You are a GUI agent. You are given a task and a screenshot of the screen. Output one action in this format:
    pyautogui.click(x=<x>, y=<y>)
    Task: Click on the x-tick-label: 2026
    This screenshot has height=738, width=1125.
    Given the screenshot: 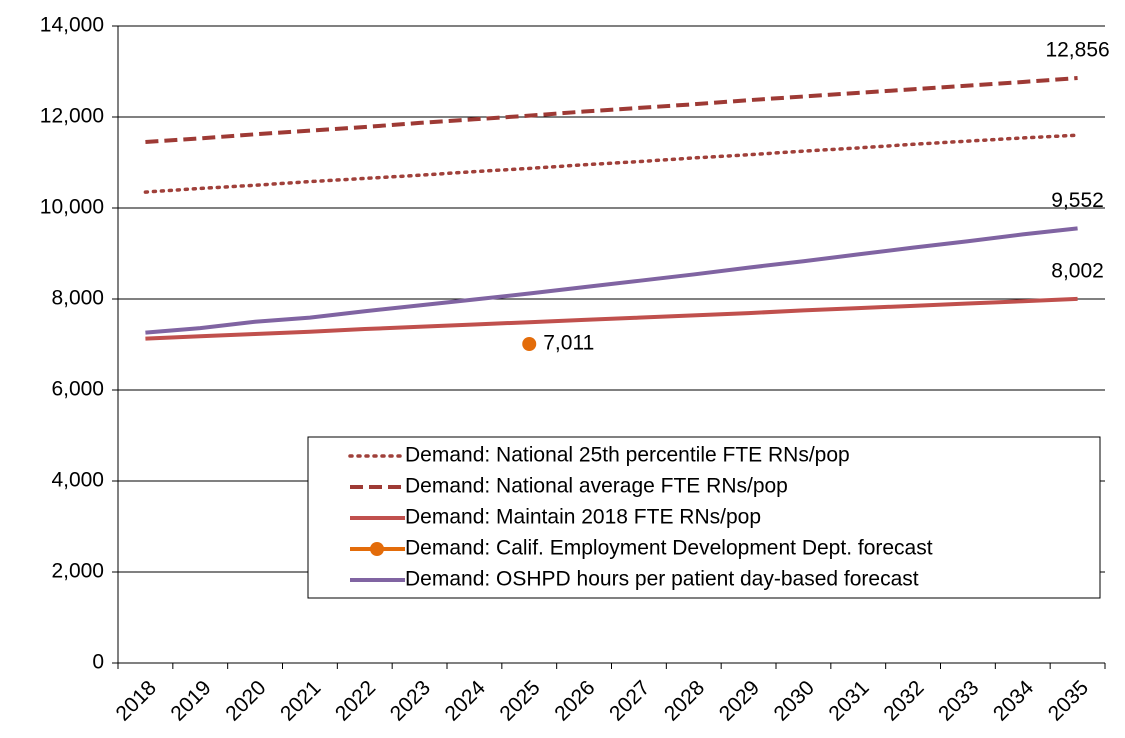 What is the action you would take?
    pyautogui.click(x=574, y=700)
    